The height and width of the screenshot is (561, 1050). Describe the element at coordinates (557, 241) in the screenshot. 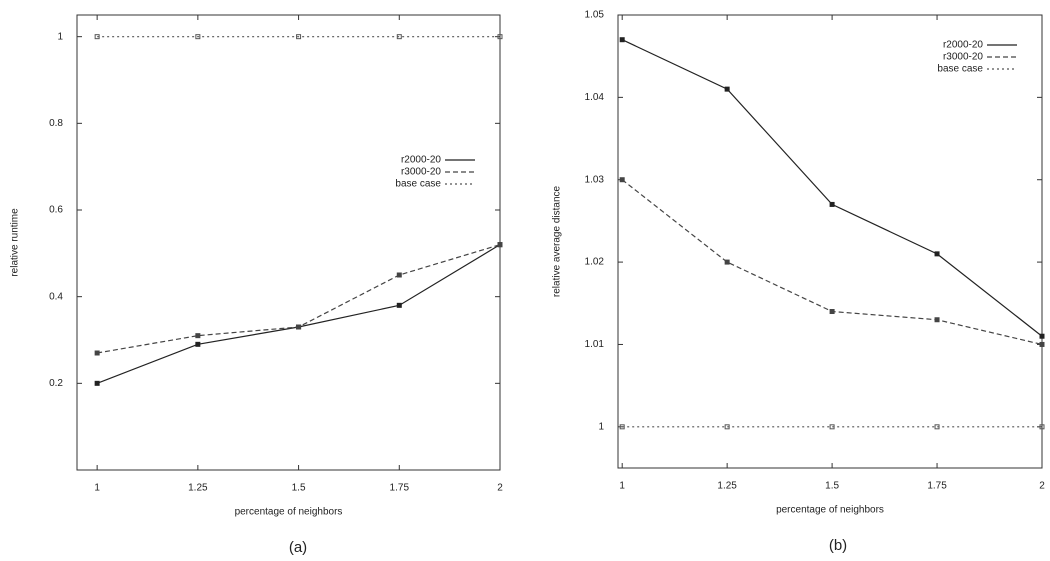

I see `y-axis-label: relative average distance` at that location.